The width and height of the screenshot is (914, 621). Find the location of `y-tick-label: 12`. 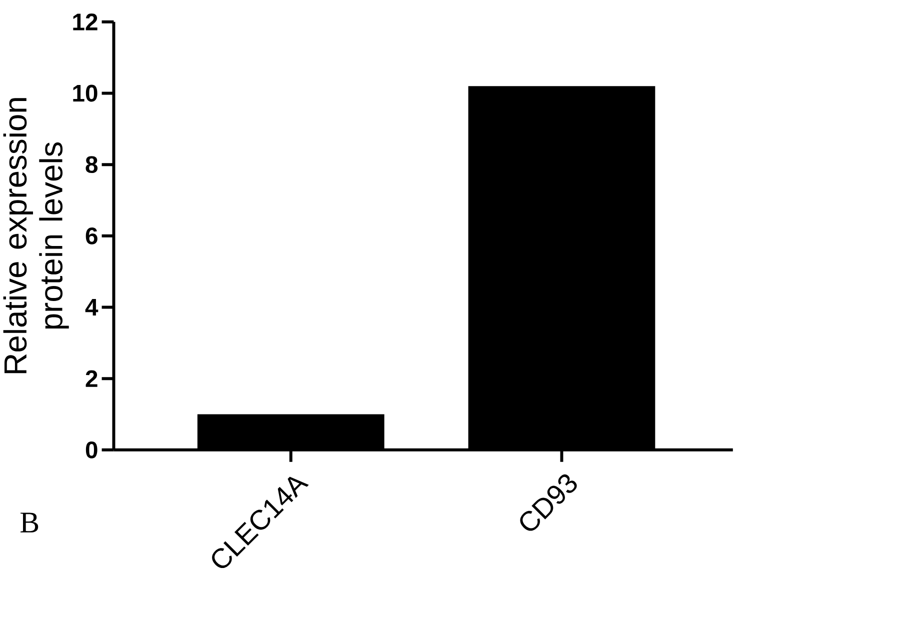

y-tick-label: 12 is located at coordinates (85, 22).